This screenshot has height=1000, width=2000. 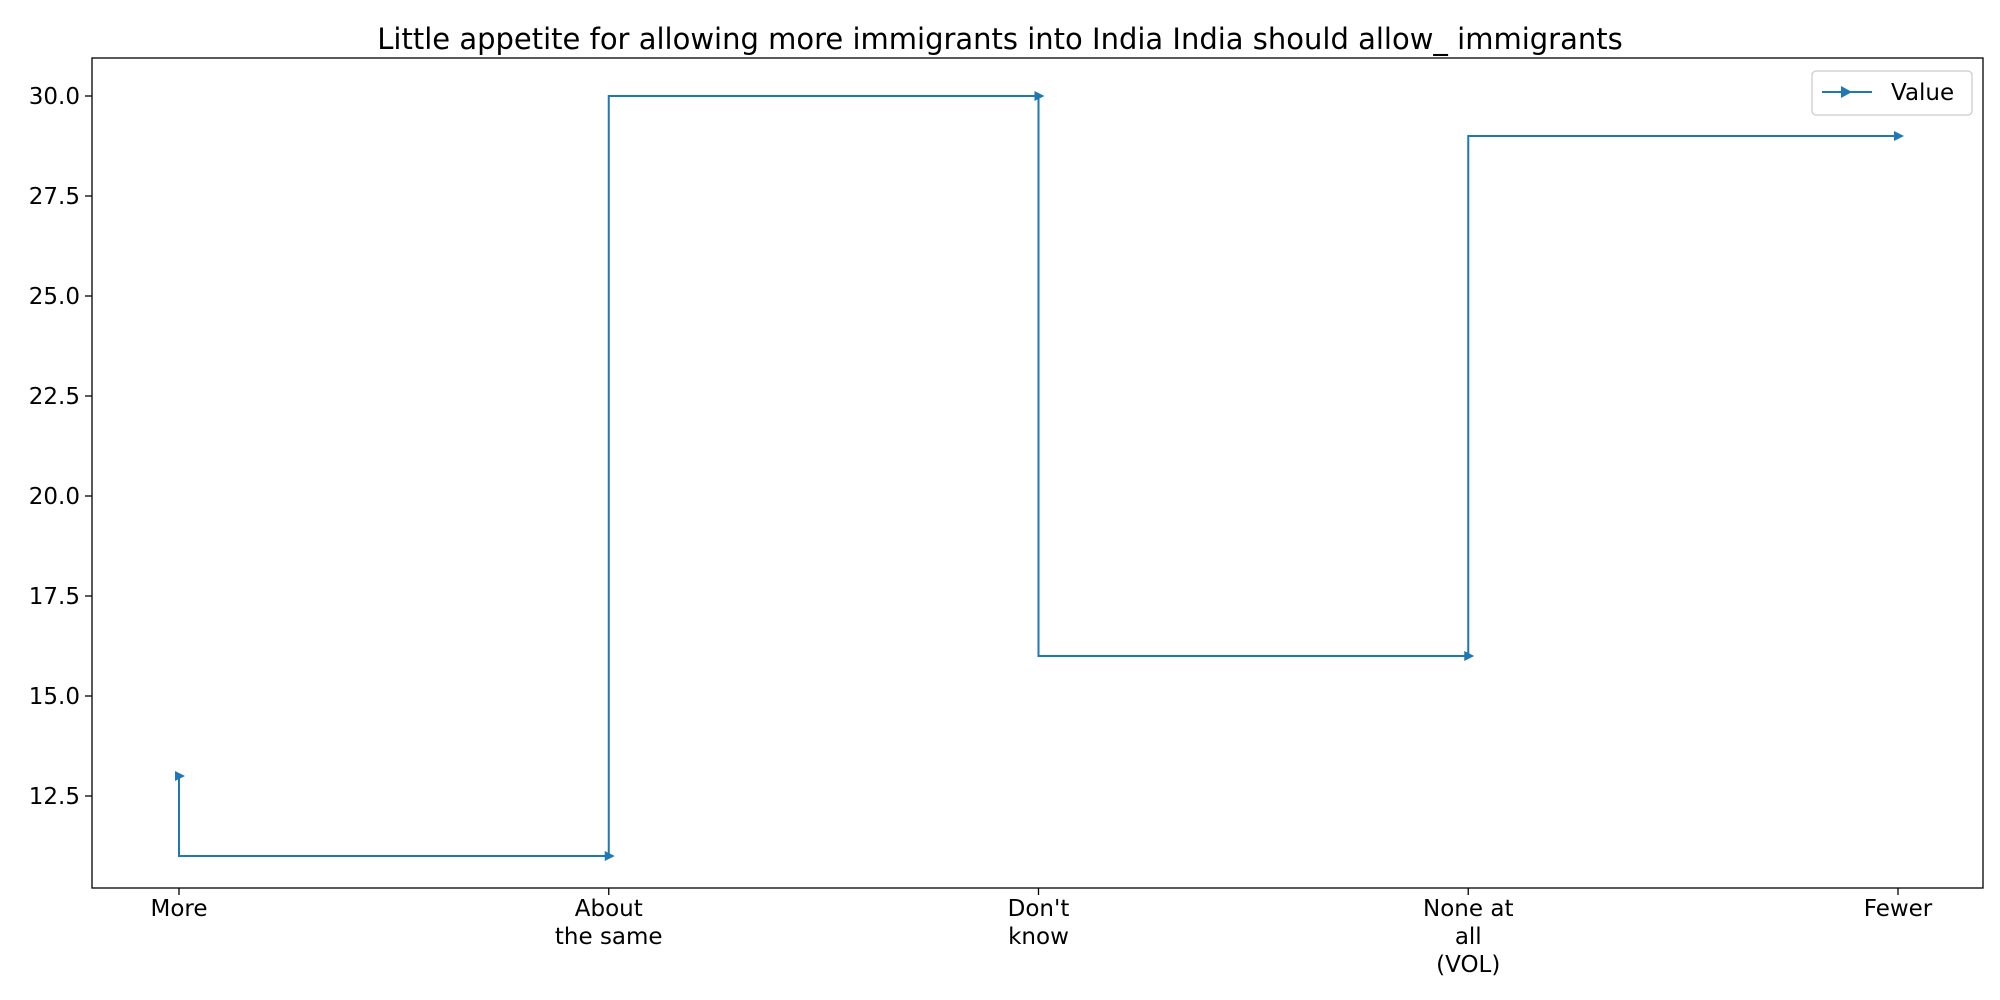 What do you see at coordinates (54, 497) in the screenshot?
I see `y-tick-label: 20.0` at bounding box center [54, 497].